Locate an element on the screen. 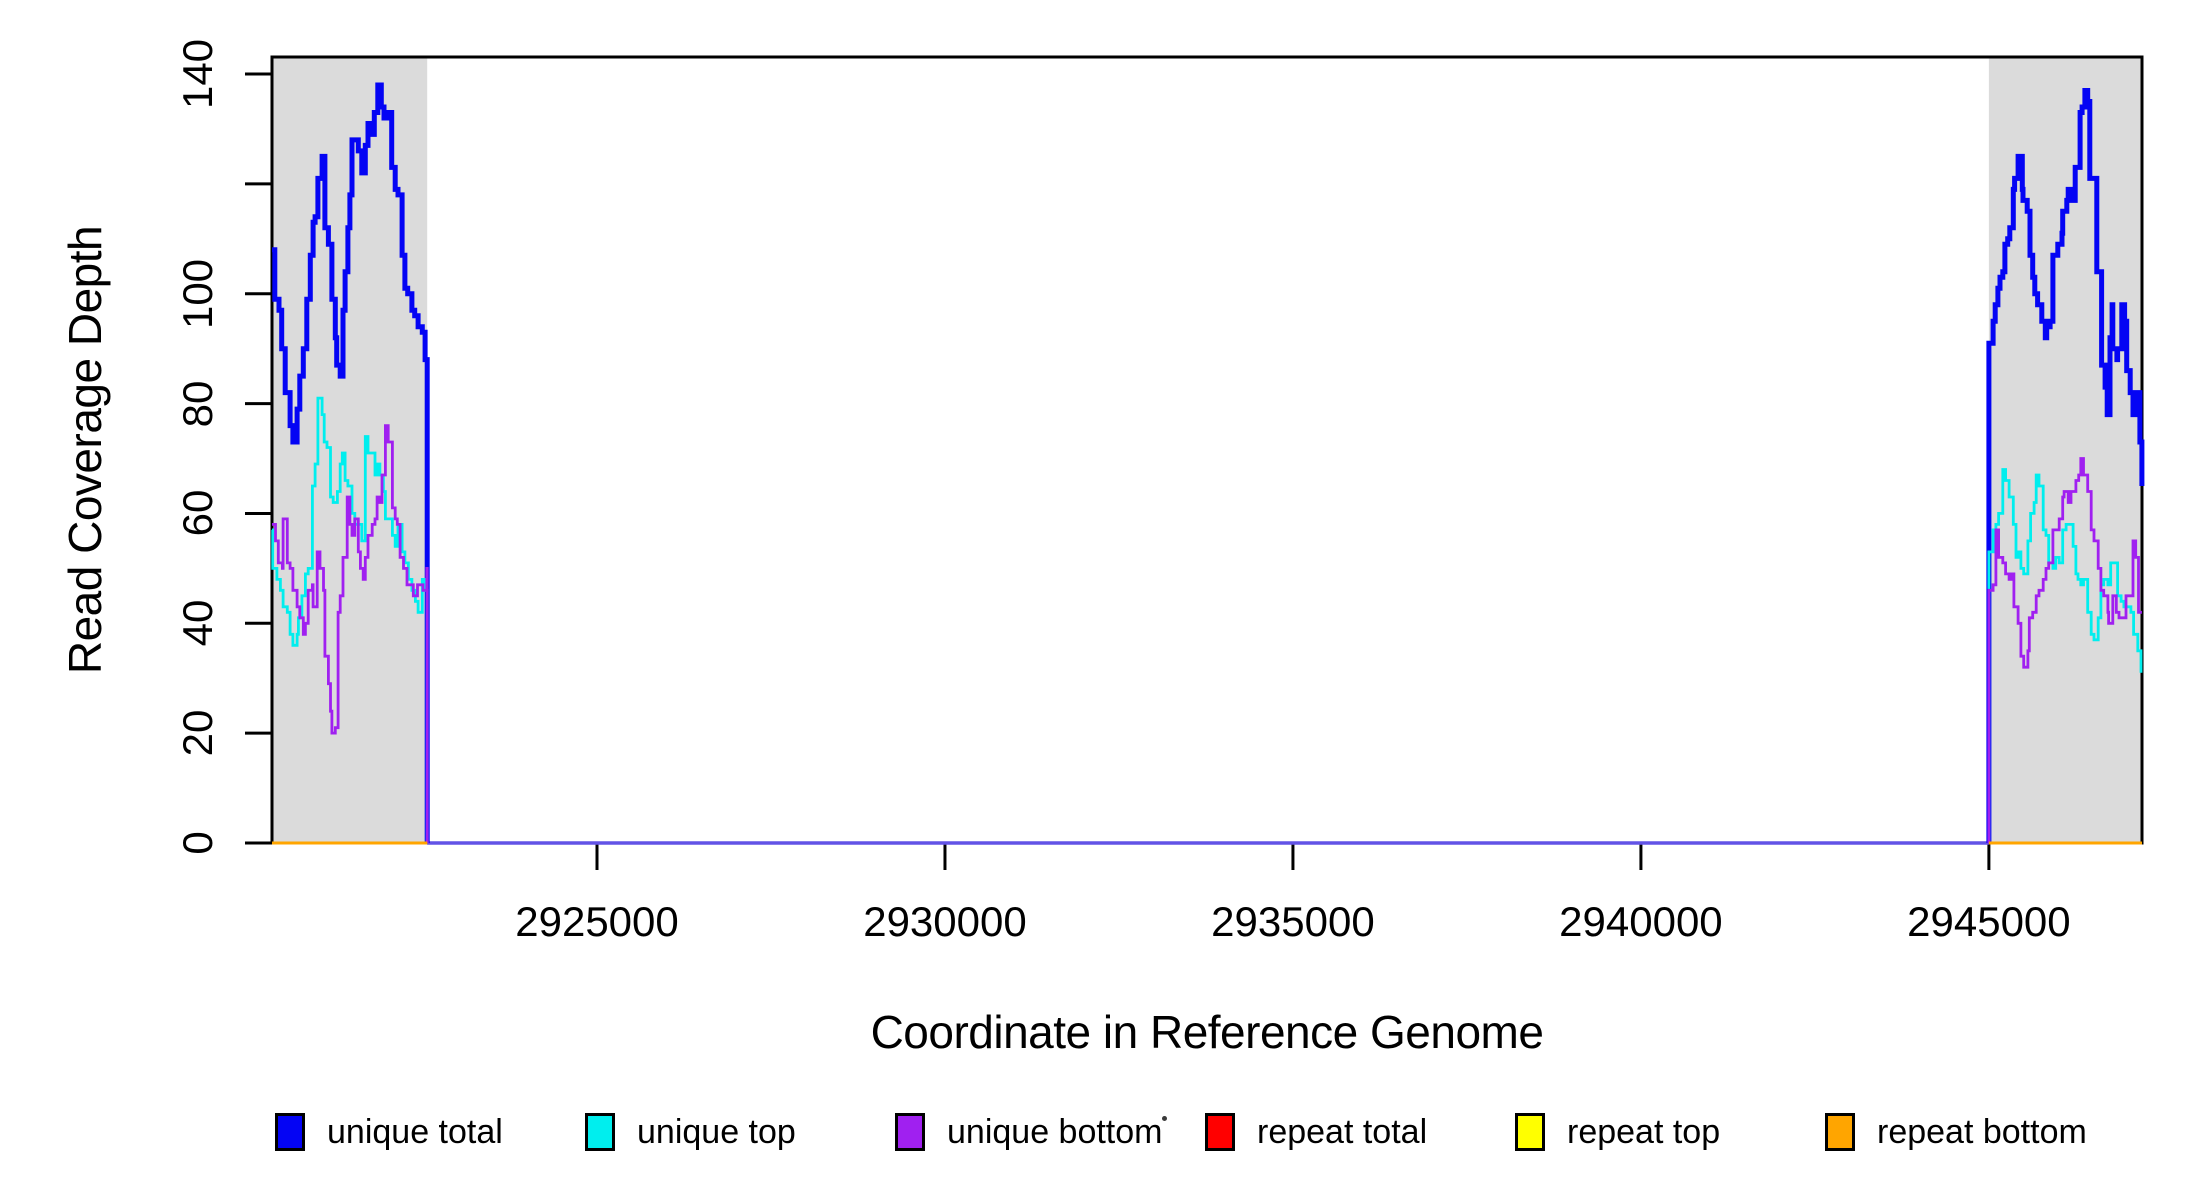 This screenshot has width=2200, height=1200. legend-item-repeat-top: repeat top is located at coordinates (1617, 1132).